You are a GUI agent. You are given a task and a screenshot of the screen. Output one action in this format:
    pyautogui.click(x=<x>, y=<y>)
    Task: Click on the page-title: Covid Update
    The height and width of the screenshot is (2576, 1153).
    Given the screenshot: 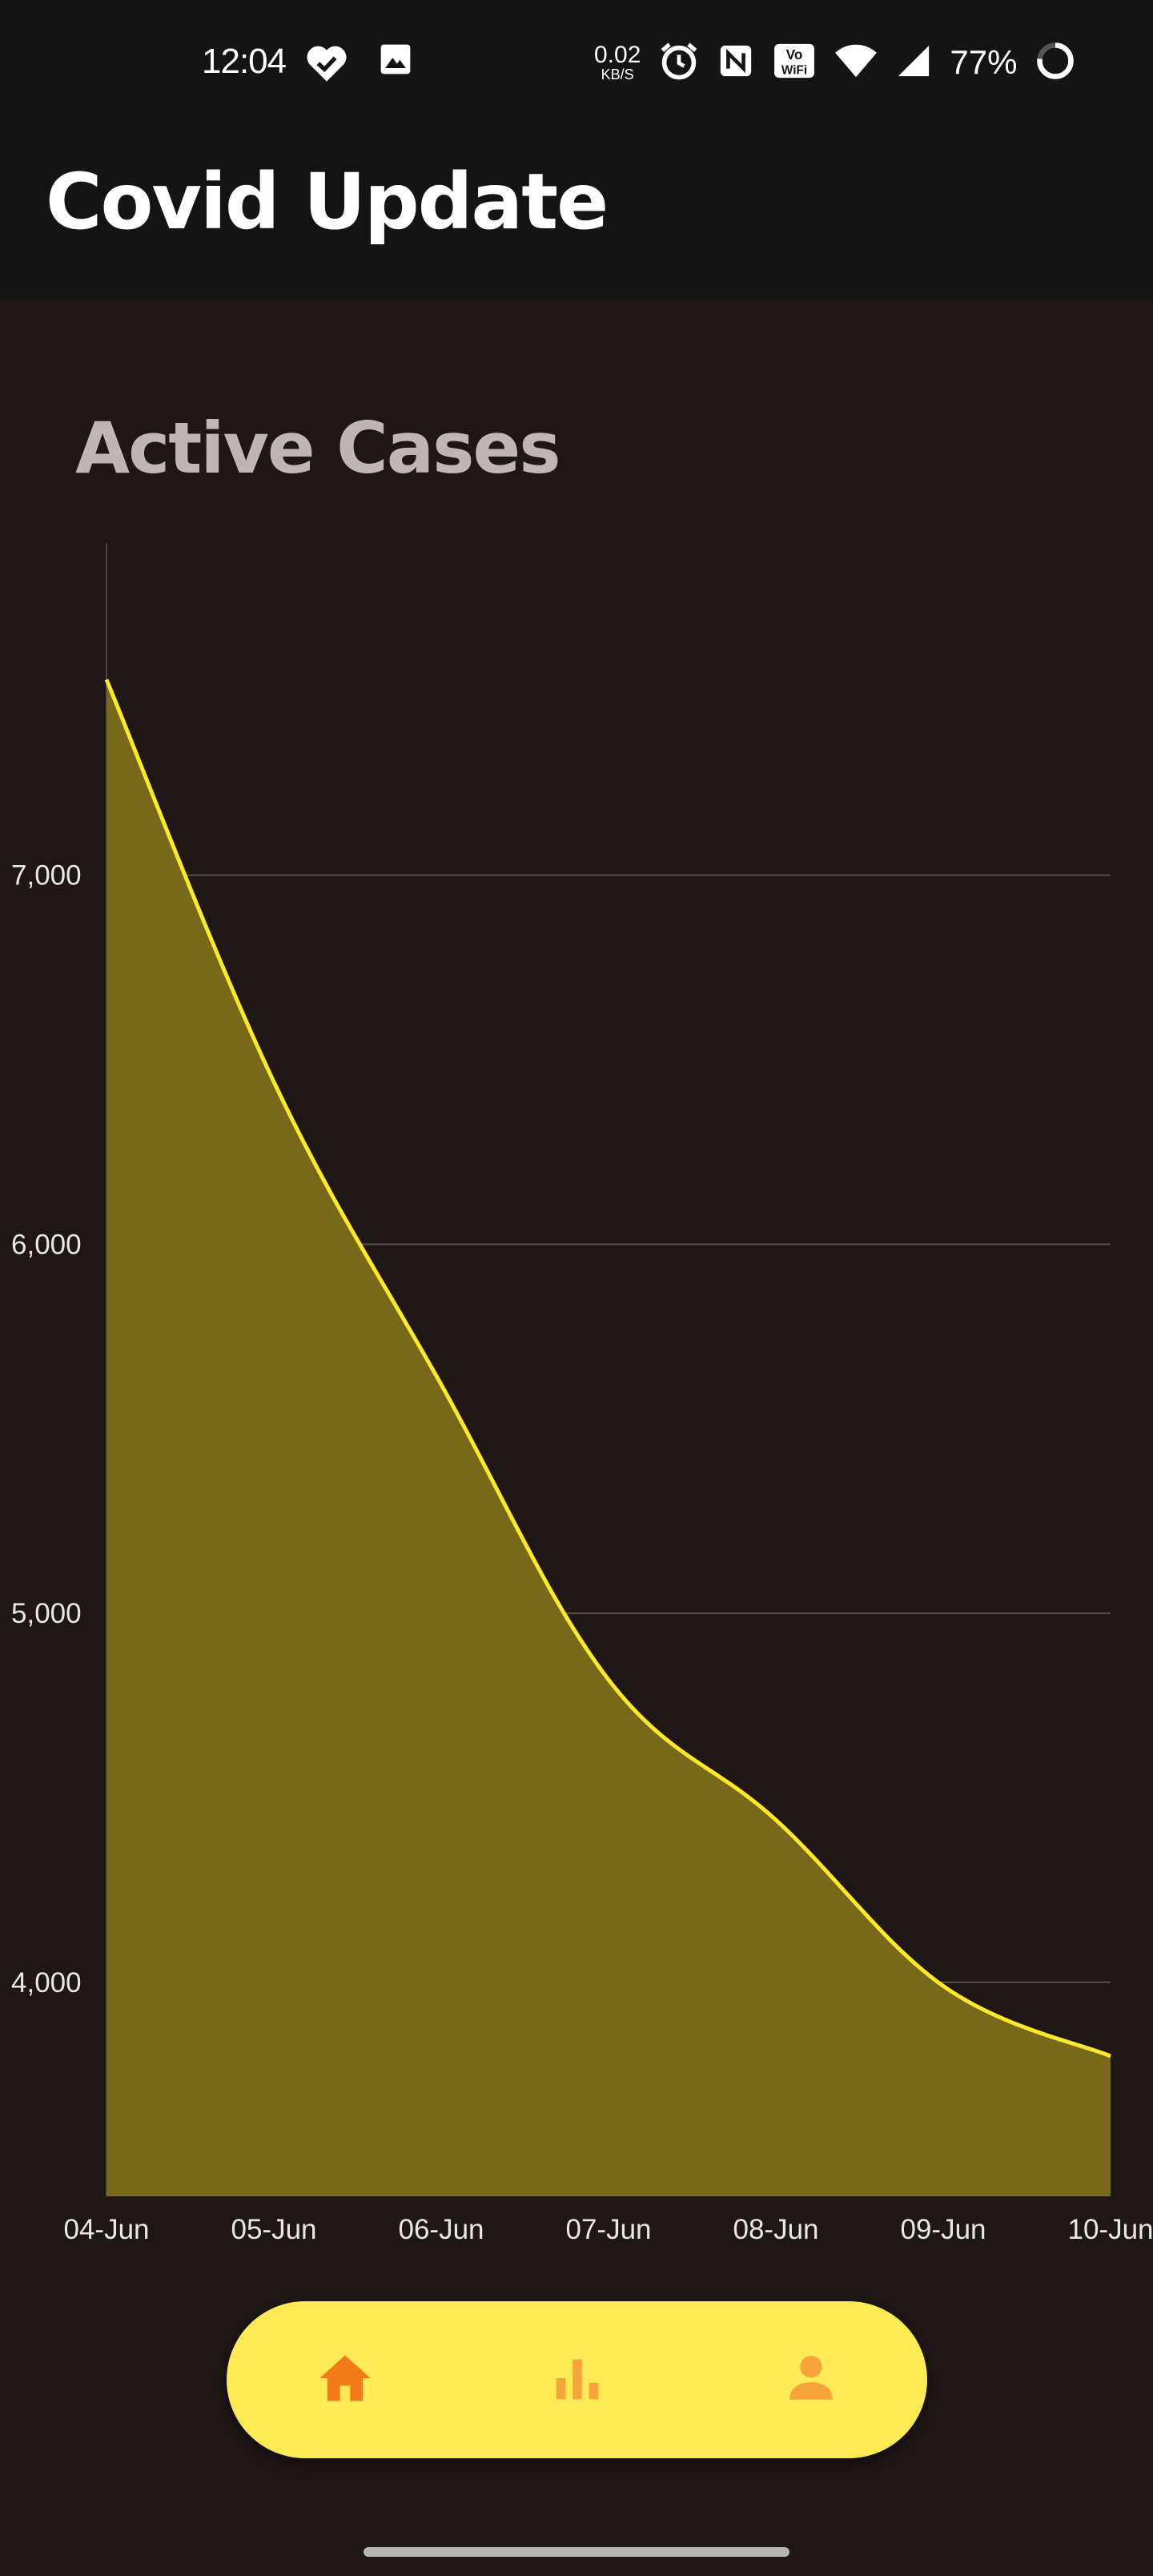 What is the action you would take?
    pyautogui.click(x=327, y=202)
    